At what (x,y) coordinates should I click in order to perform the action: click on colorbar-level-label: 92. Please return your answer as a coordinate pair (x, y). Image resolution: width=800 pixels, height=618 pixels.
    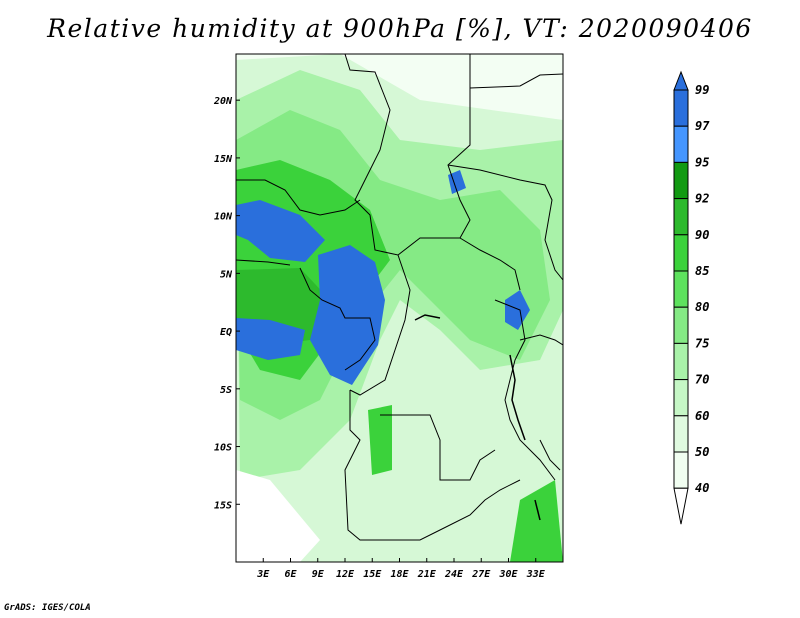
    Looking at the image, I should click on (702, 199).